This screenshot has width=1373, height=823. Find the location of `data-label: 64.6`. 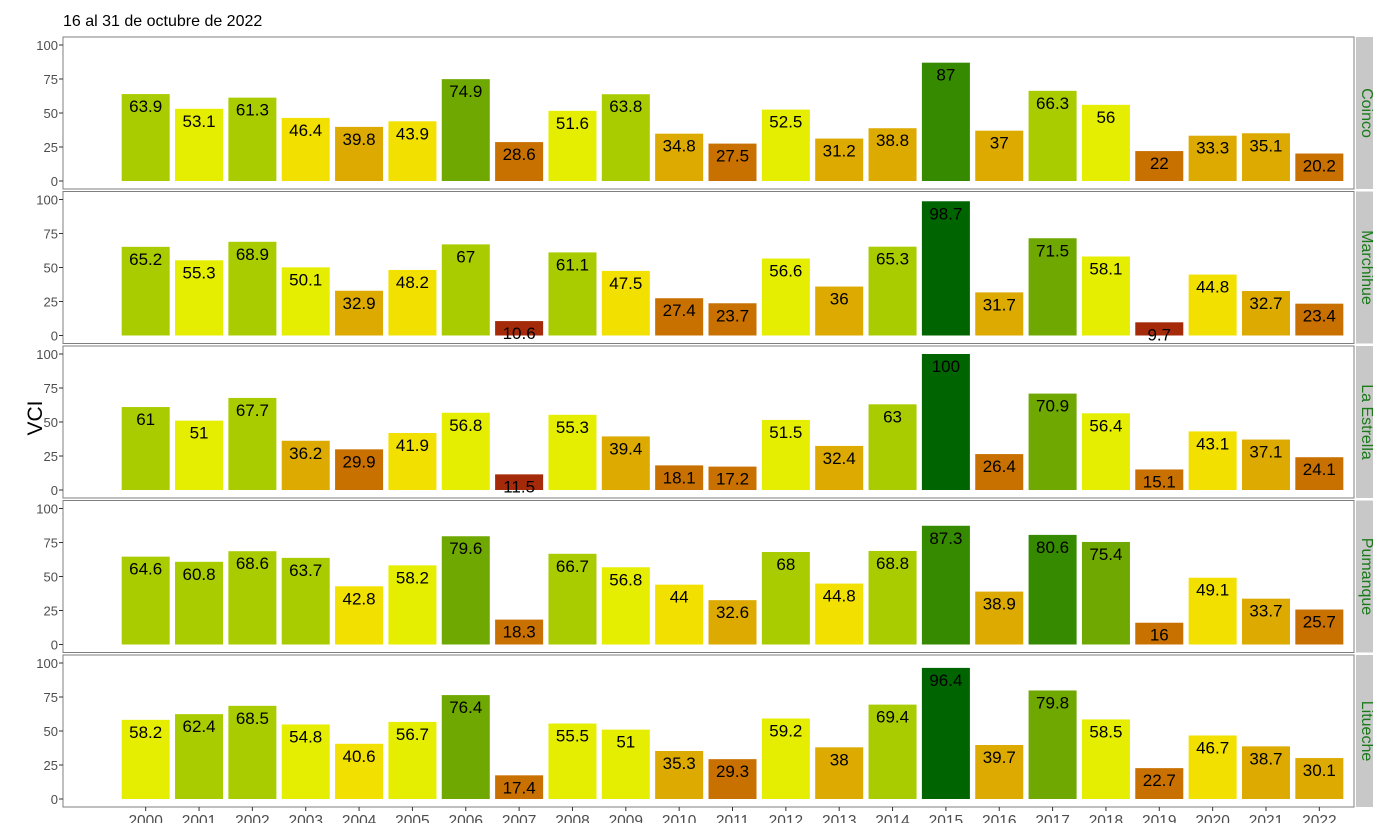

data-label: 64.6 is located at coordinates (145, 569).